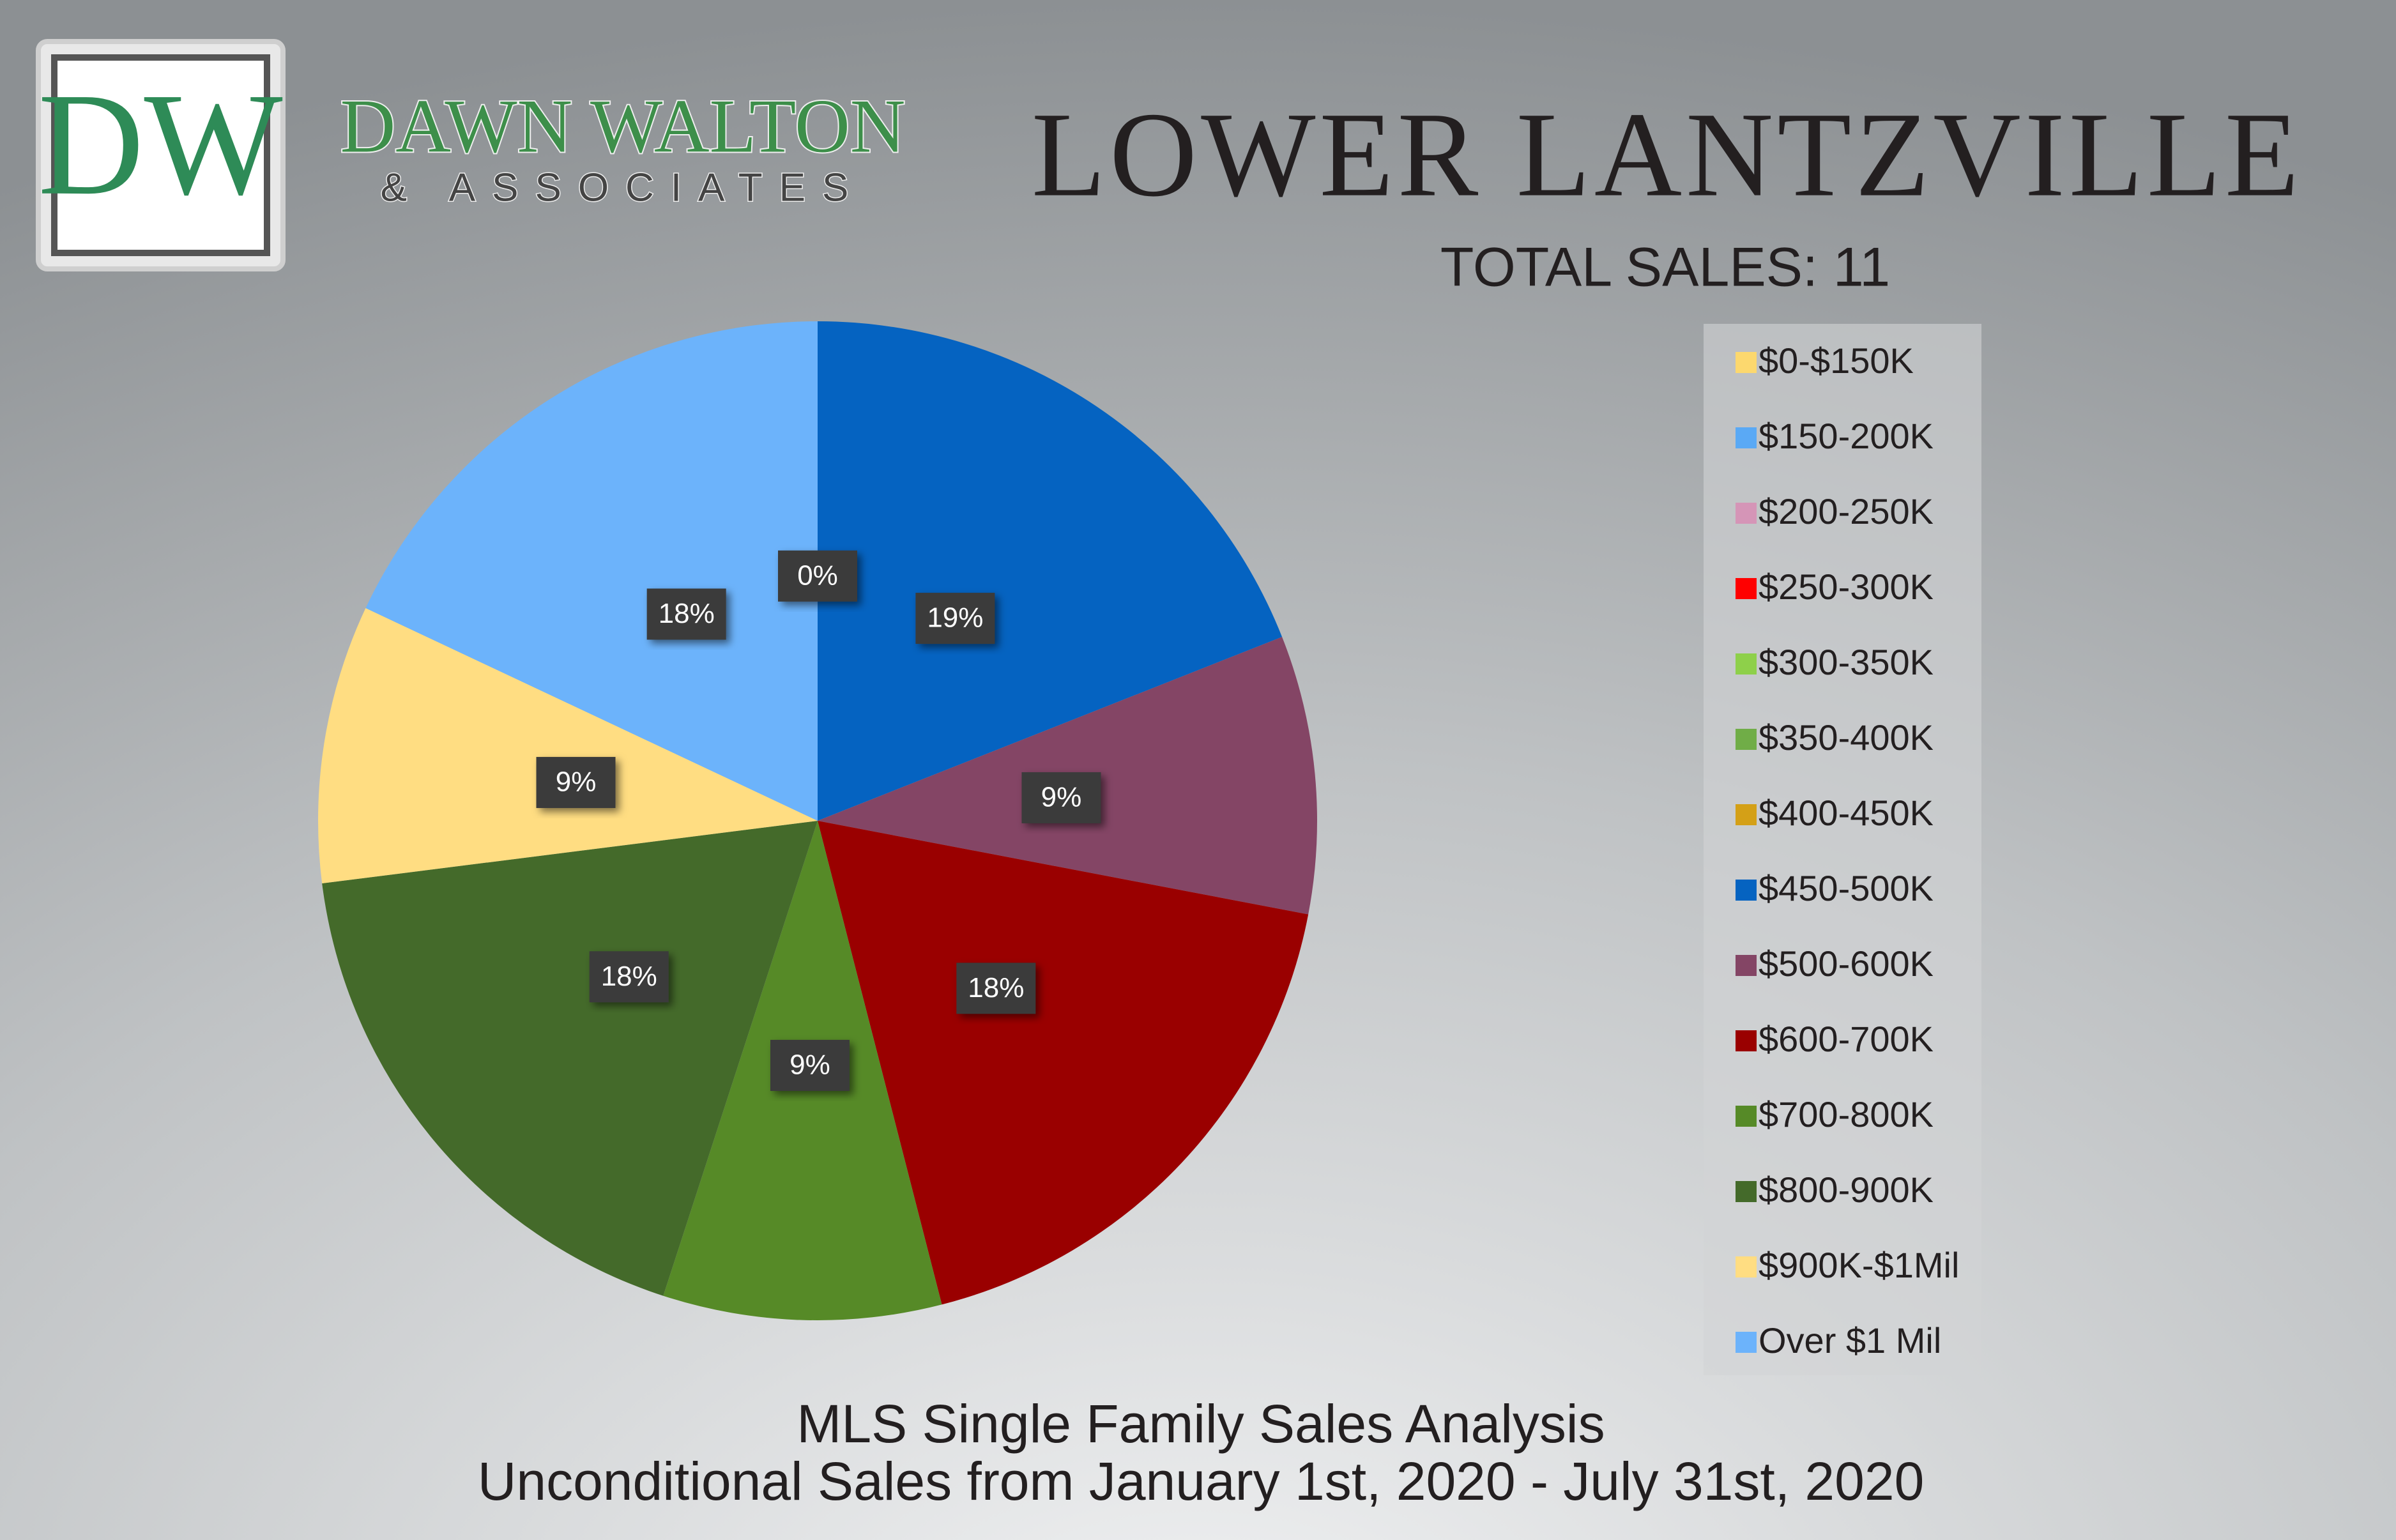 The image size is (2396, 1540). I want to click on data-label: 19%, so click(955, 618).